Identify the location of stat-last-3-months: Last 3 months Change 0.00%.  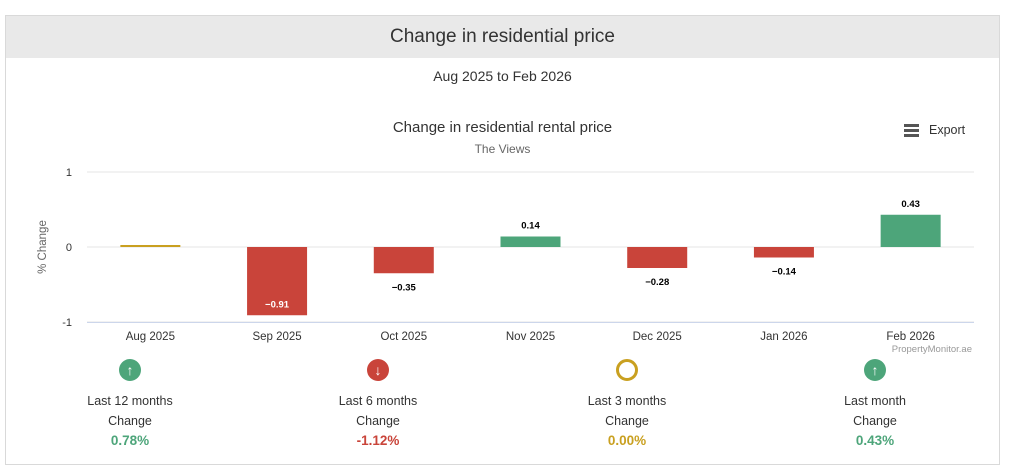
(627, 405).